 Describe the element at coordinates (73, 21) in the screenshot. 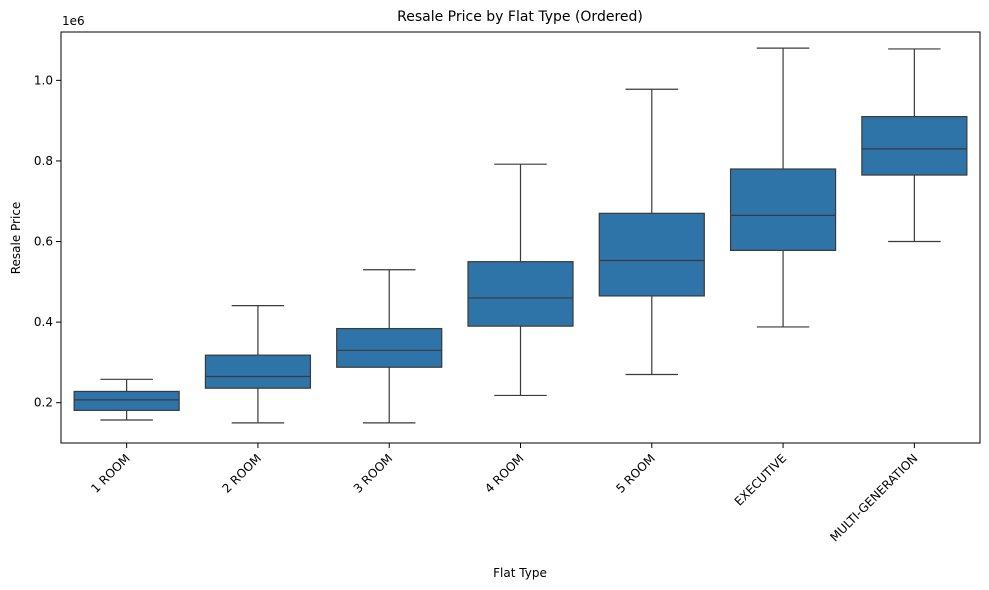

I see `y-axis-offset-label: 1e6` at that location.